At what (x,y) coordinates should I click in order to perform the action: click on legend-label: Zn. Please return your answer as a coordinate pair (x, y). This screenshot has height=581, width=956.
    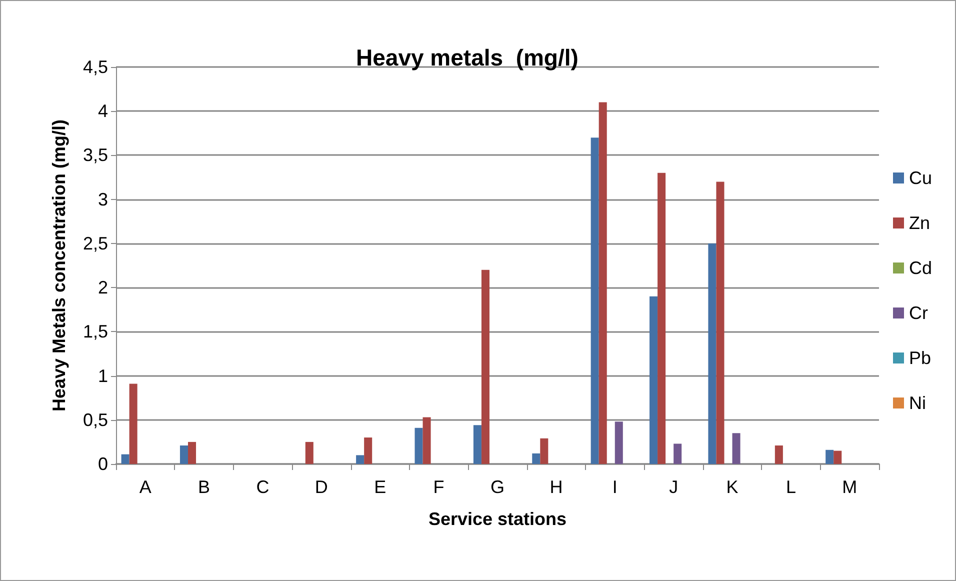
    Looking at the image, I should click on (919, 223).